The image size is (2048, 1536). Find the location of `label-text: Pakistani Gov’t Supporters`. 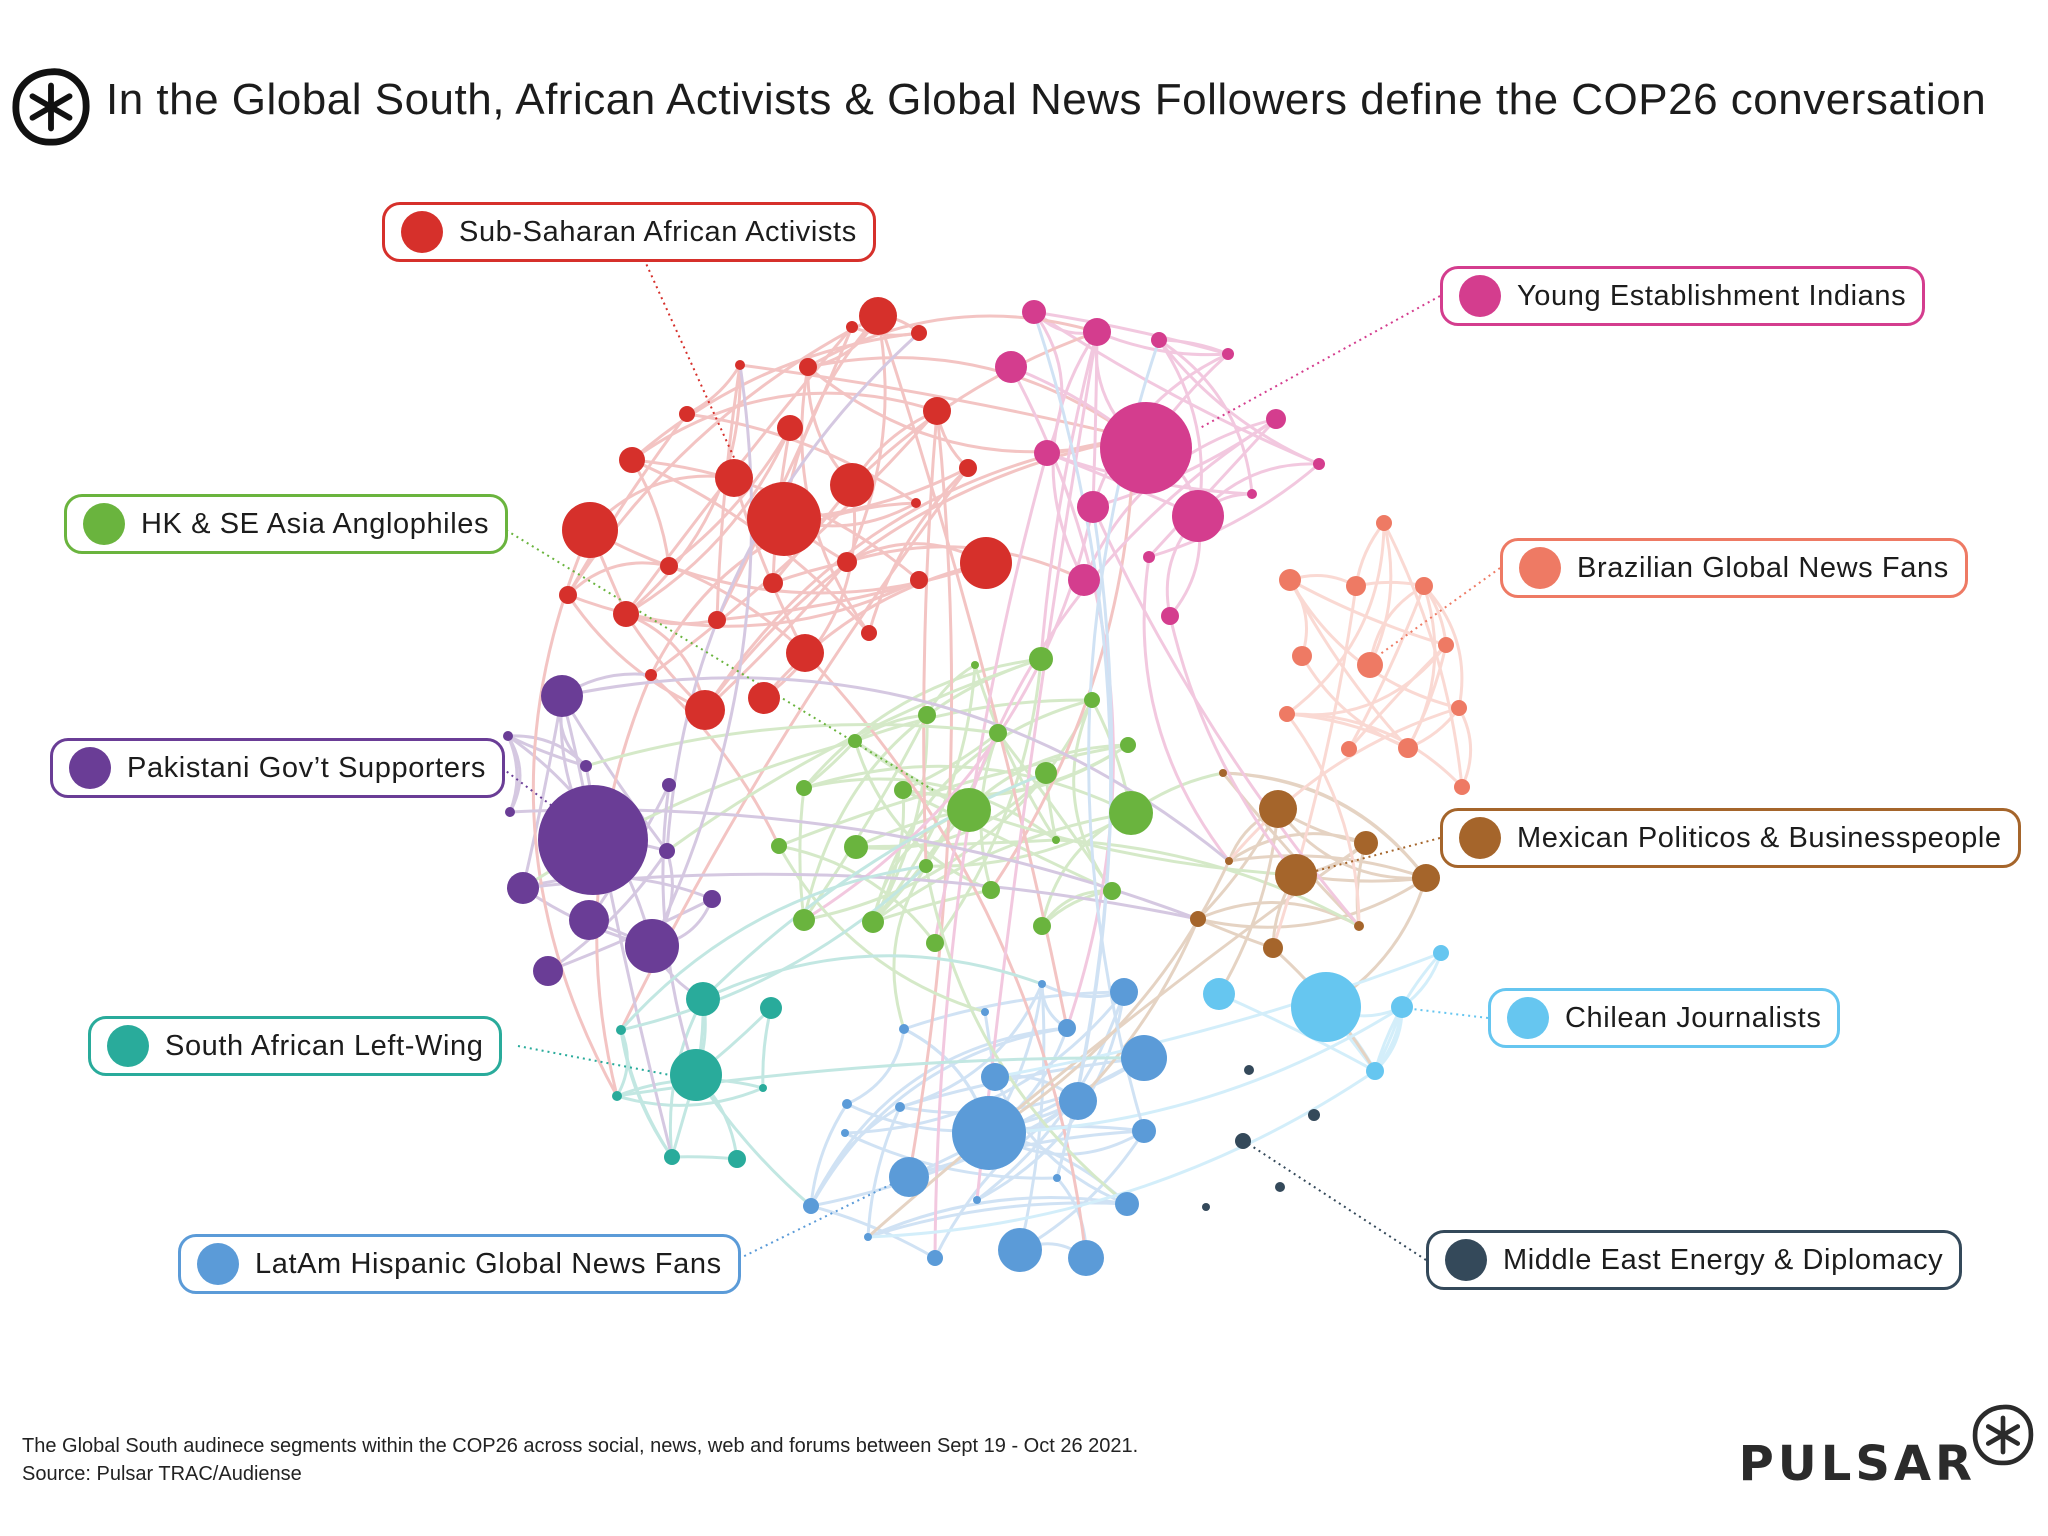

label-text: Pakistani Gov’t Supporters is located at coordinates (306, 767).